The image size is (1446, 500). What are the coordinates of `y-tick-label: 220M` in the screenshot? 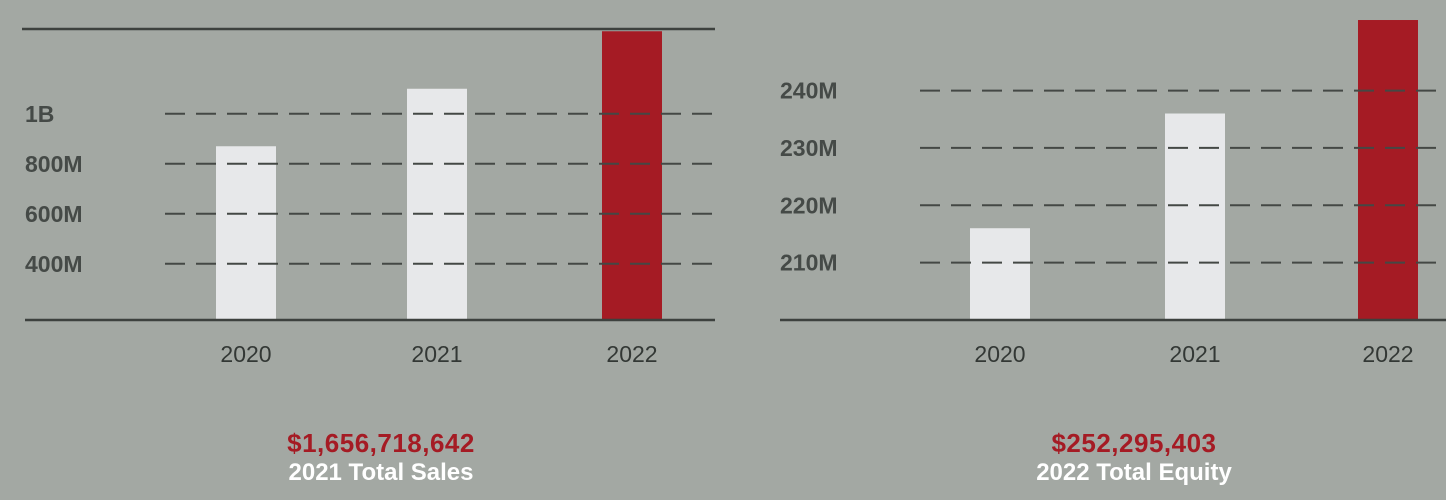 It's located at (809, 205).